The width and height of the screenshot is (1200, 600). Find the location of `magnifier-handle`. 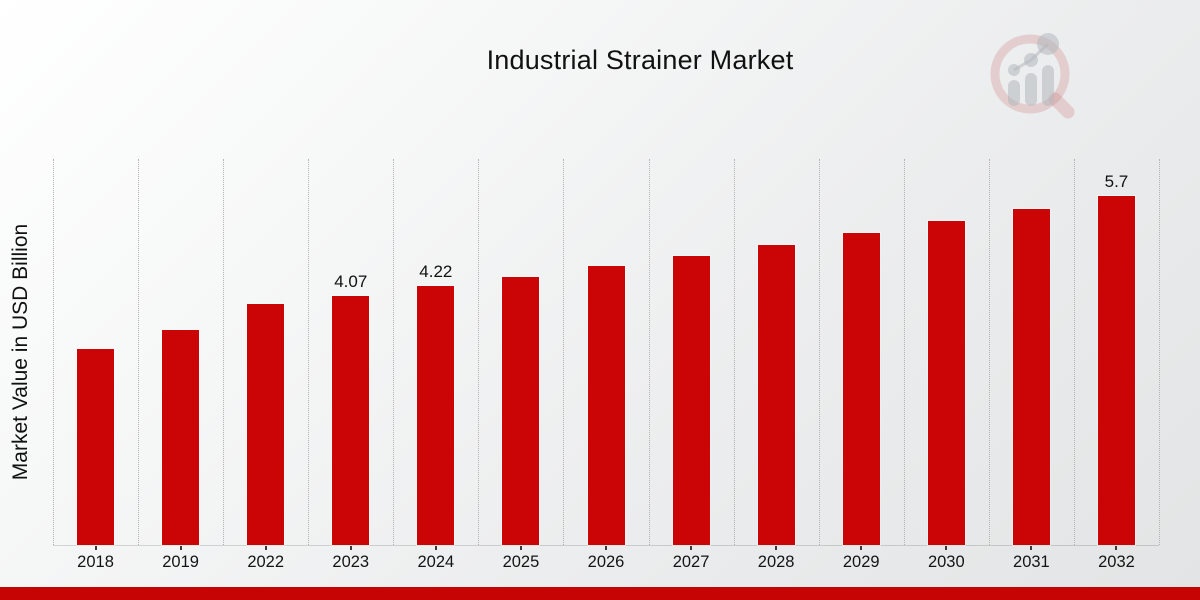

magnifier-handle is located at coordinates (1061, 105).